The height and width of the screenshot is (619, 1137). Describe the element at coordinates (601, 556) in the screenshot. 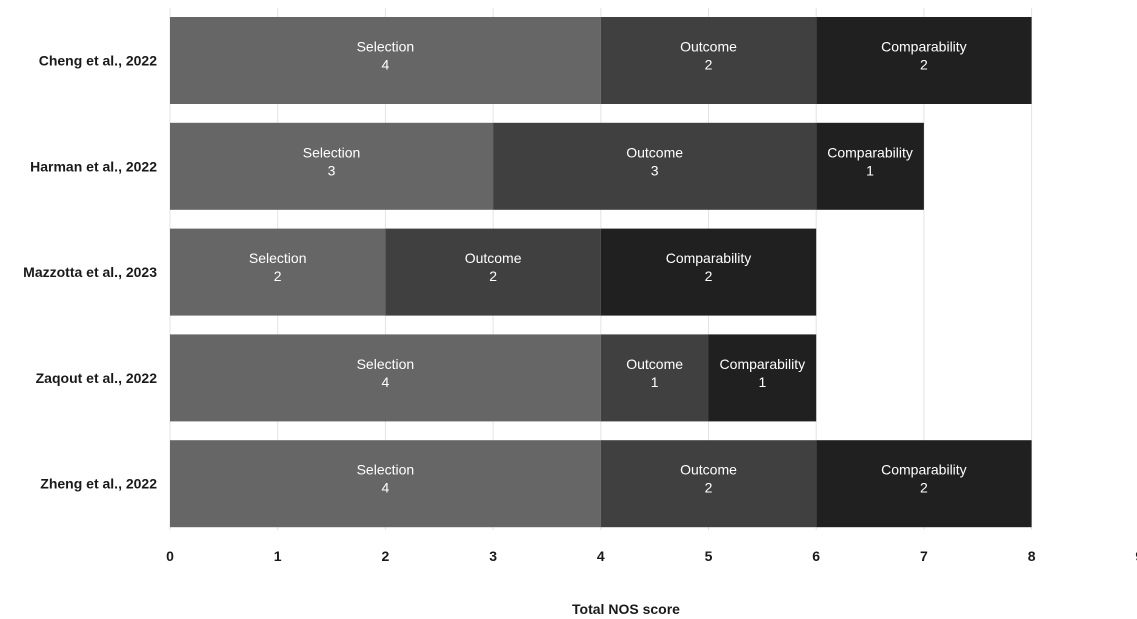

I see `x-tick-label: 4` at that location.